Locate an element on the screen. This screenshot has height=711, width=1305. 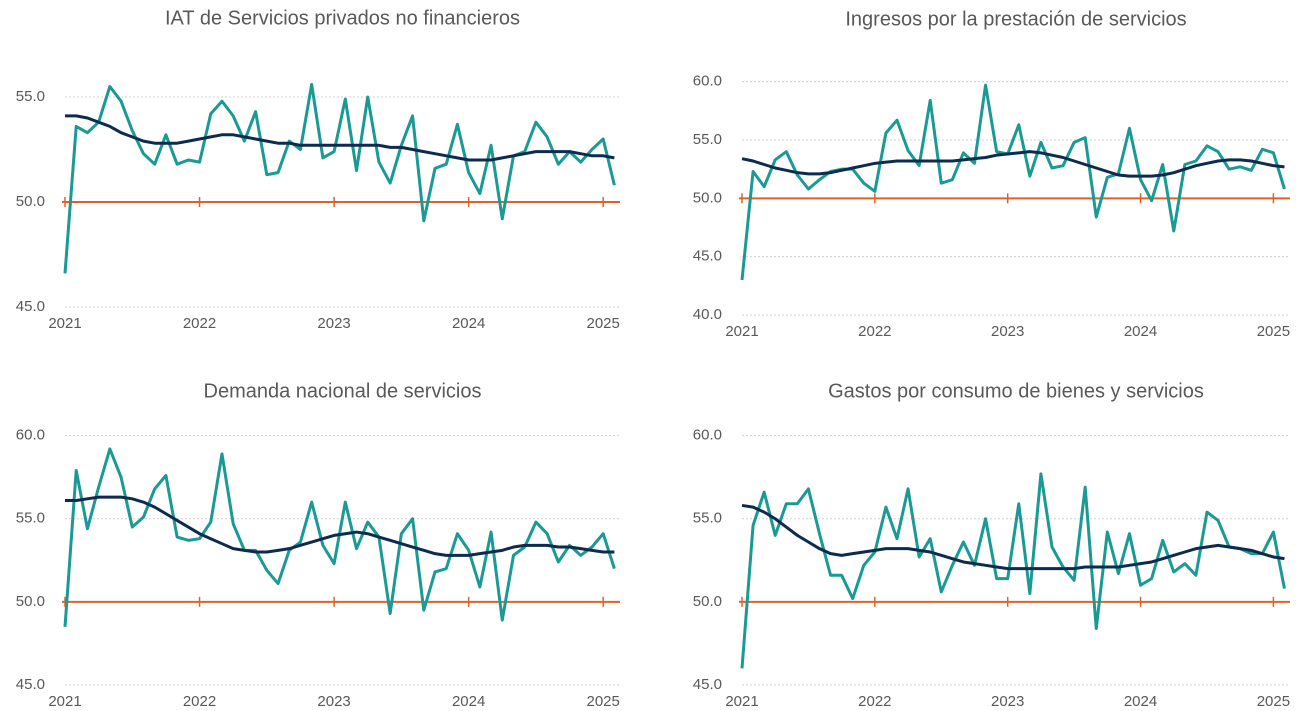
y-tick-label: 40.0 is located at coordinates (707, 314).